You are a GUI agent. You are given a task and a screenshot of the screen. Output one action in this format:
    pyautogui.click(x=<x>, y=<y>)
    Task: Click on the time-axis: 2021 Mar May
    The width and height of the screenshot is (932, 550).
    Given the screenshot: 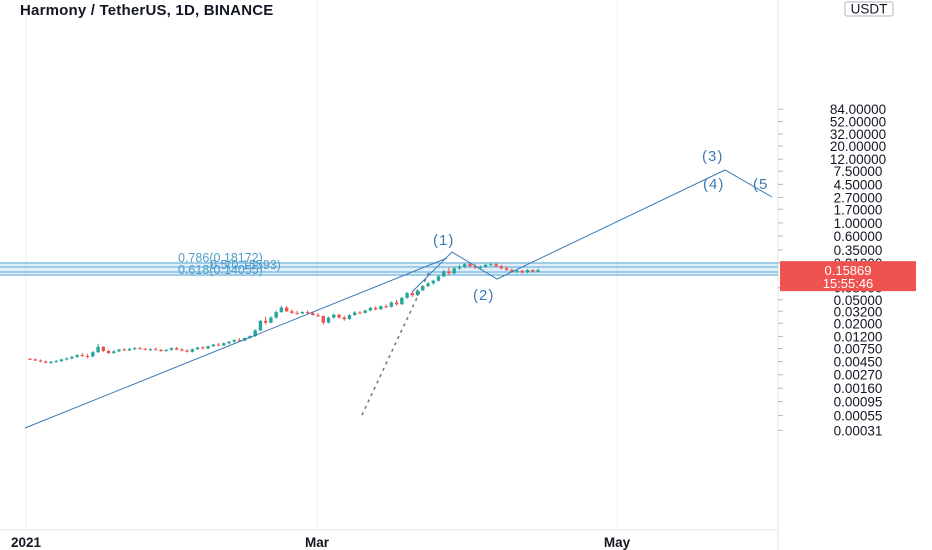 What is the action you would take?
    pyautogui.click(x=321, y=542)
    